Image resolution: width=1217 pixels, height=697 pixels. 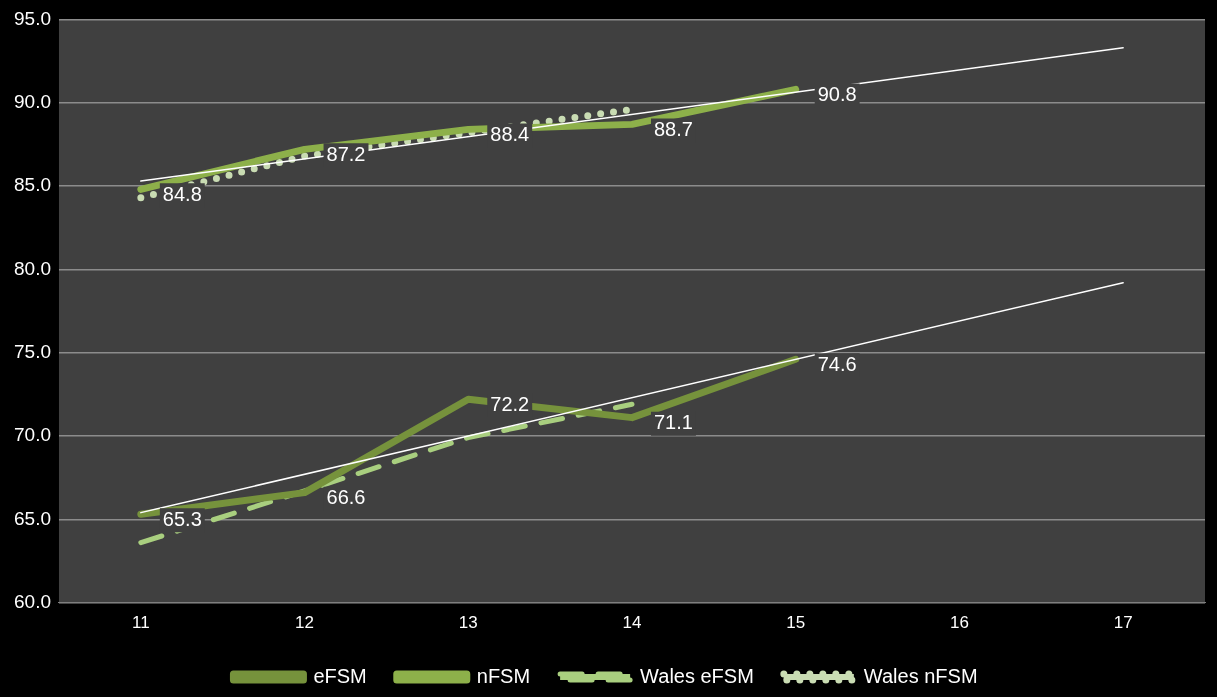 I want to click on y-tick-label: 95.0, so click(x=32, y=18).